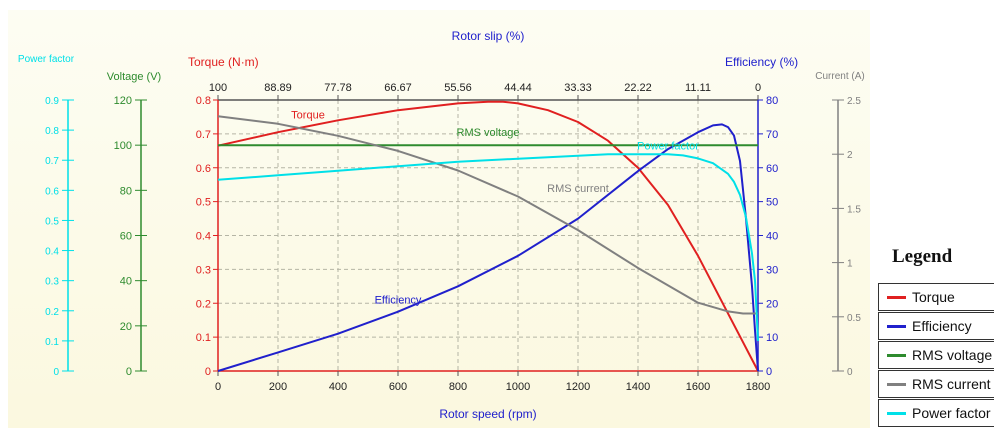  What do you see at coordinates (772, 270) in the screenshot?
I see `efficiency-tick-label: 30` at bounding box center [772, 270].